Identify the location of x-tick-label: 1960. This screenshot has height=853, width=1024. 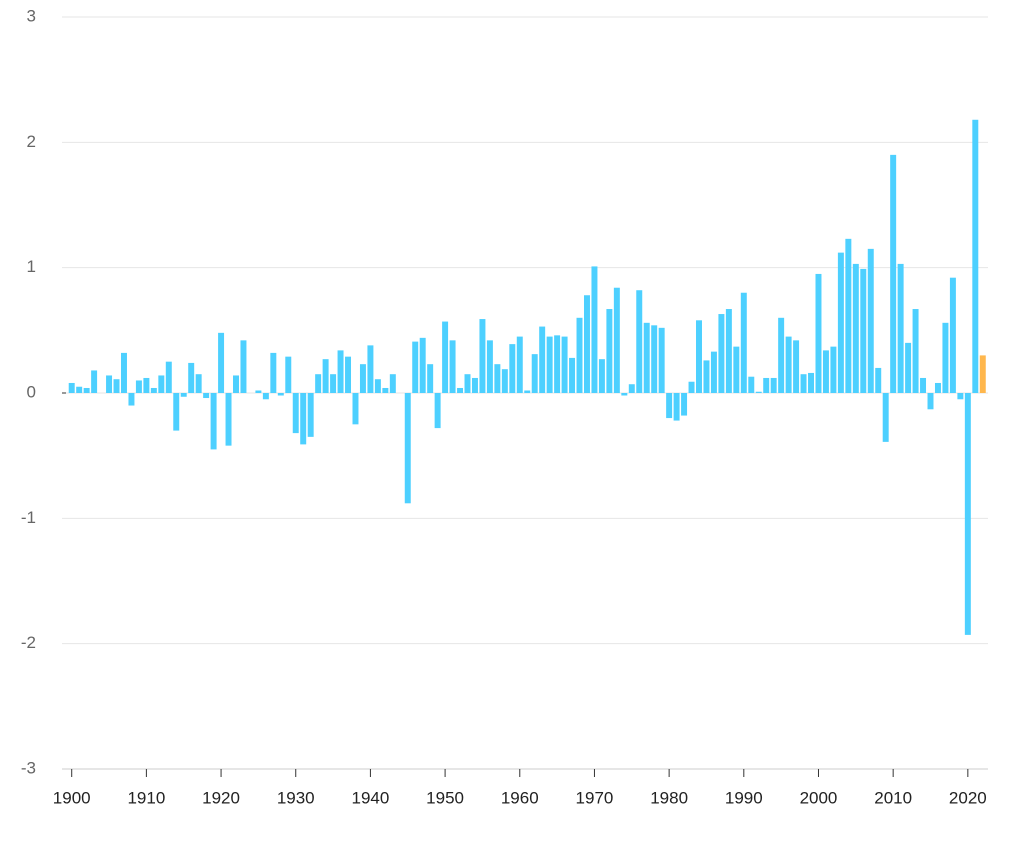
(520, 797).